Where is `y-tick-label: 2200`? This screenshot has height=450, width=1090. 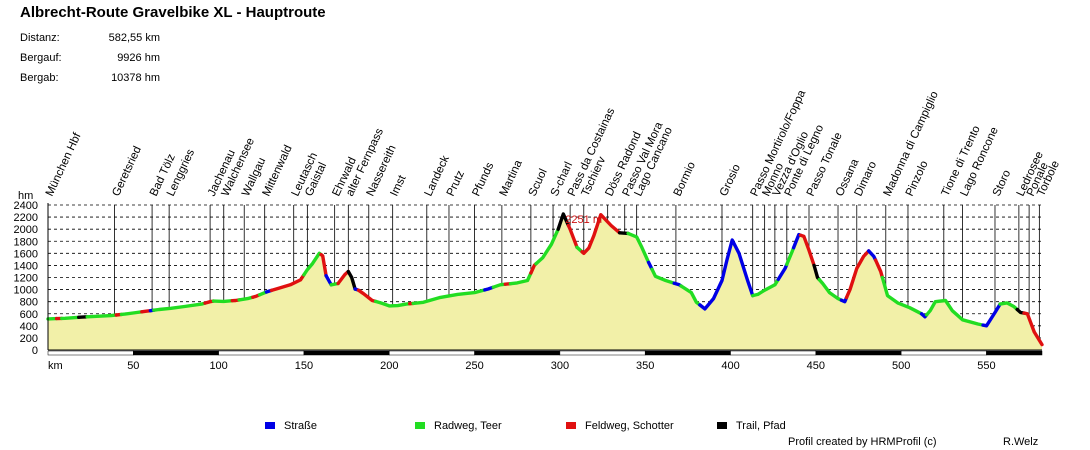
y-tick-label: 2200 is located at coordinates (26, 218).